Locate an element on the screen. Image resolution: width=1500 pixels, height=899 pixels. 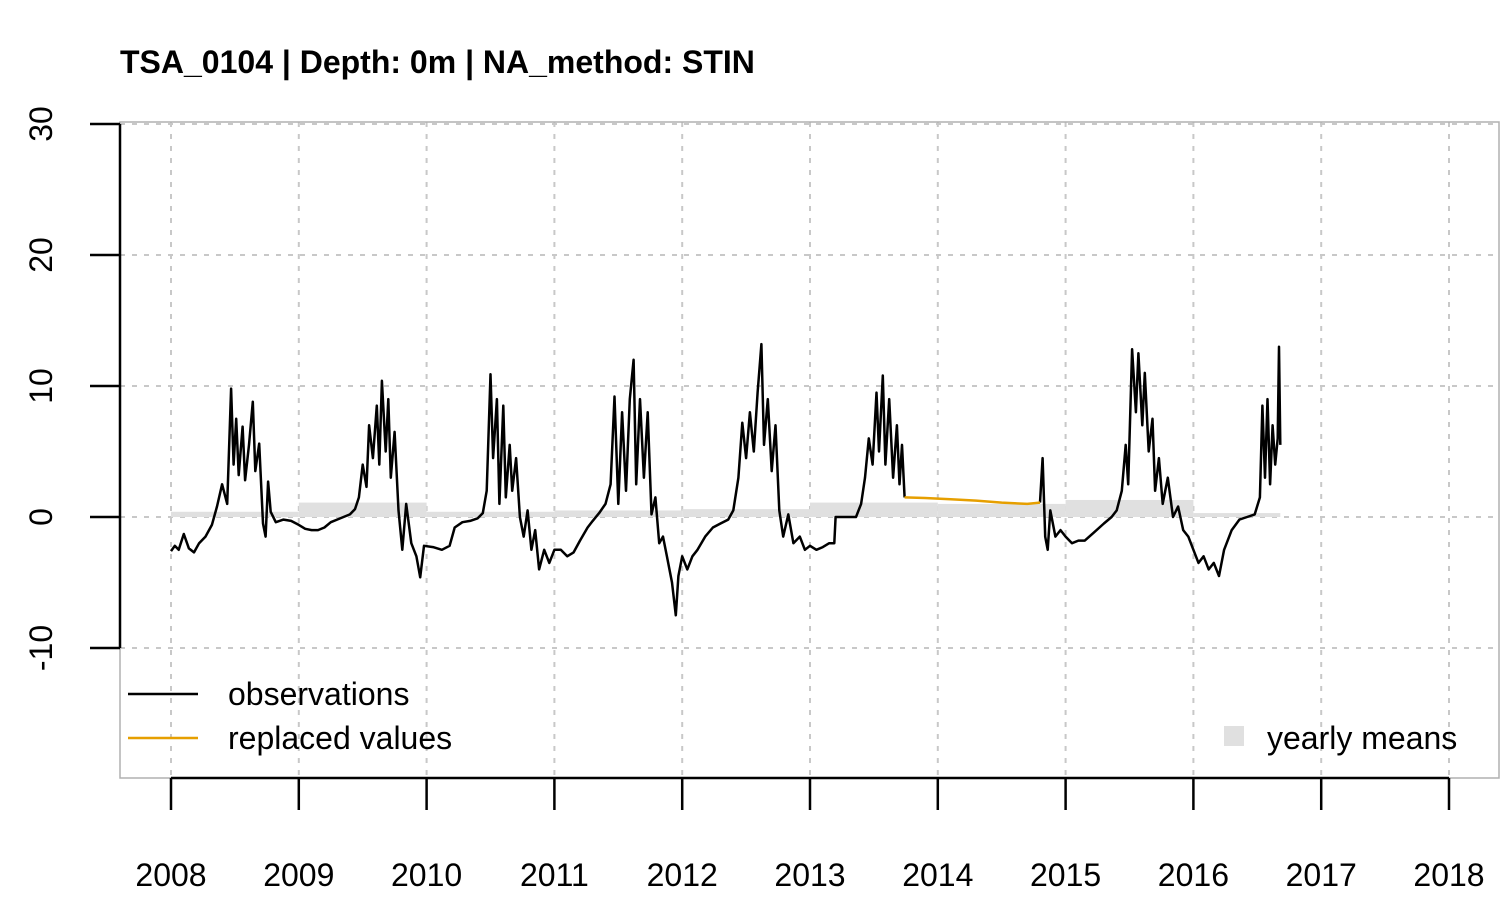
x-tick-label: 2009 is located at coordinates (298, 875).